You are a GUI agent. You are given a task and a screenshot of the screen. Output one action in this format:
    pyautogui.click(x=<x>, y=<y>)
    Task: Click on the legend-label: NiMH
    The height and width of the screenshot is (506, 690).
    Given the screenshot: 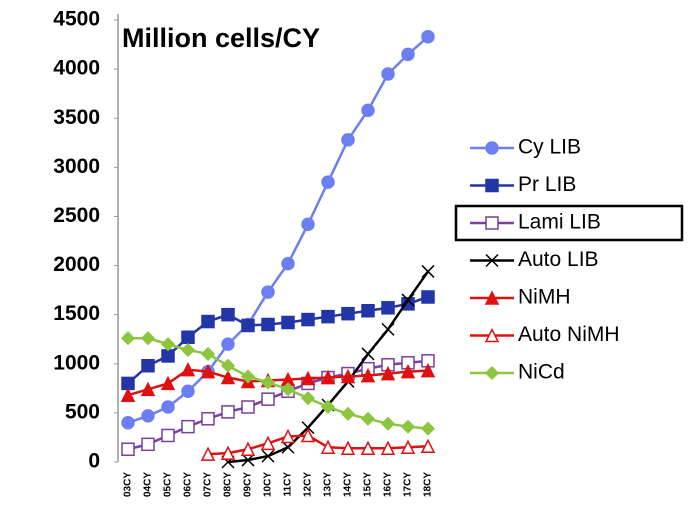 What is the action you would take?
    pyautogui.click(x=544, y=297)
    